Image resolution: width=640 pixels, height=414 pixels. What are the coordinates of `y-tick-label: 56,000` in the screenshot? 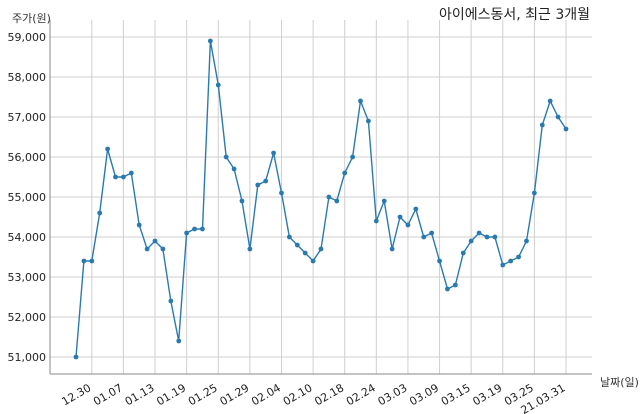 It's located at (27, 157).